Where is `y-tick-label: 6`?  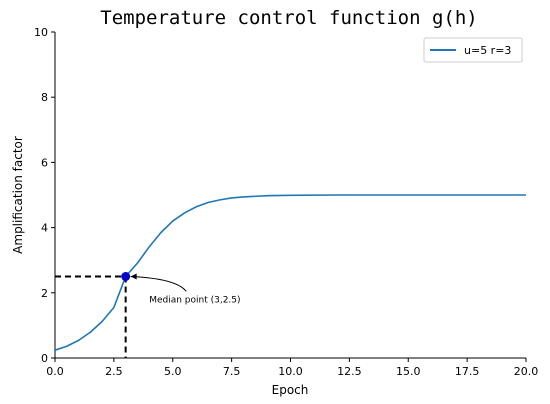 y-tick-label: 6 is located at coordinates (44, 162).